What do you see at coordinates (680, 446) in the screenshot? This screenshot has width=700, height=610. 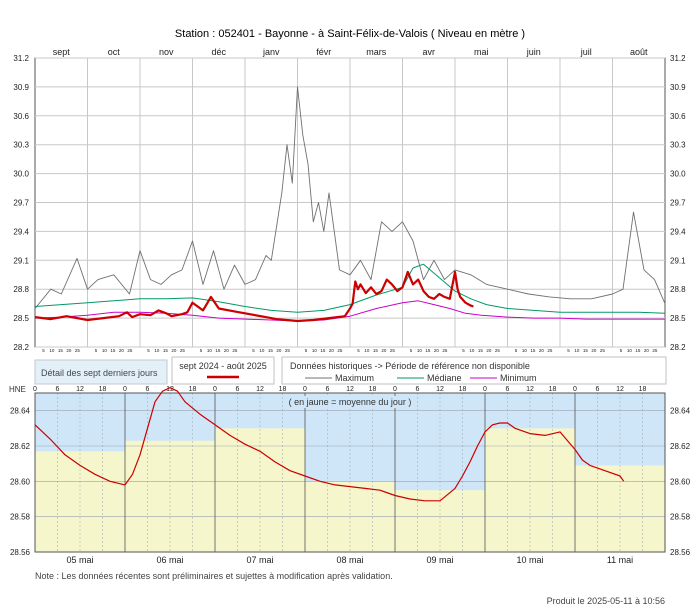 I see `detail-y-tick-right: 28.62` at bounding box center [680, 446].